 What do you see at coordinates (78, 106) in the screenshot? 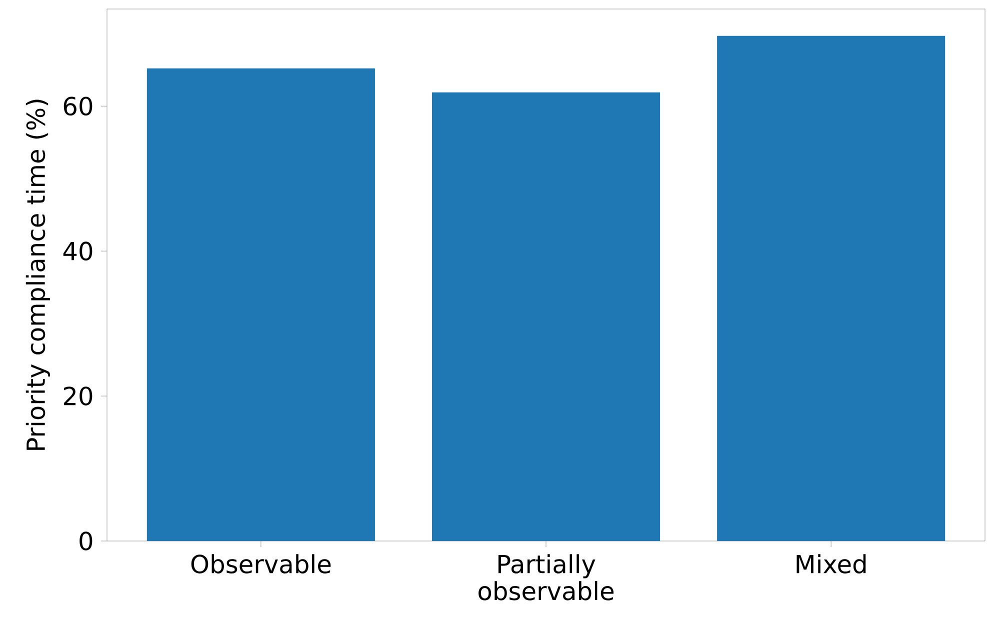
I see `y-tick-label: 60` at bounding box center [78, 106].